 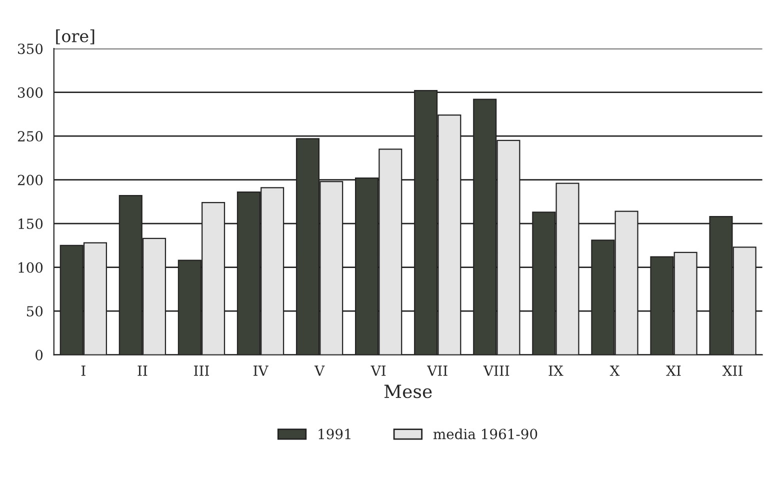 What do you see at coordinates (201, 371) in the screenshot?
I see `x-tick-label: III` at bounding box center [201, 371].